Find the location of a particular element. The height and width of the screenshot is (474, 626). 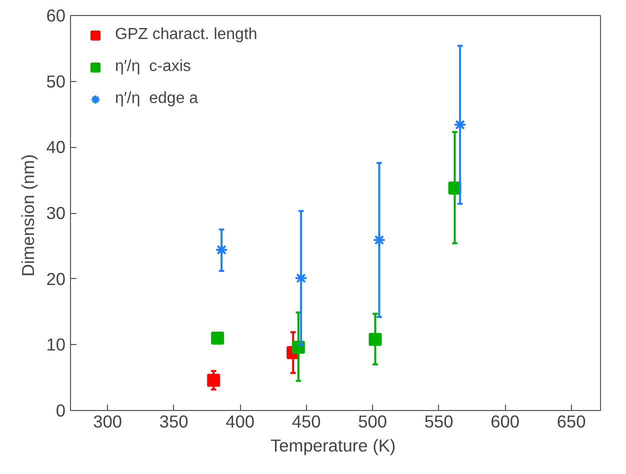

y-tick-label: 50 is located at coordinates (56, 81).